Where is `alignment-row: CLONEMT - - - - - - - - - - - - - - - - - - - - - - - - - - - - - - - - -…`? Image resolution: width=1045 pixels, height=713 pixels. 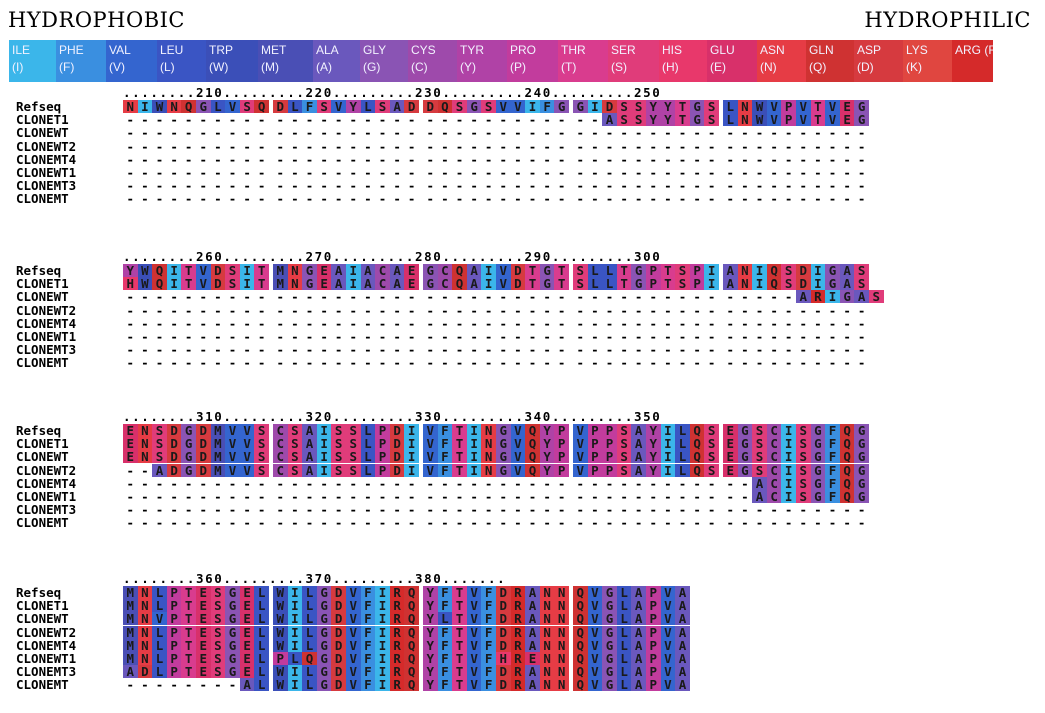 alignment-row: CLONEMT - - - - - - - - - - - - - - - - - - - - - - - - - - - - - - - - -… is located at coordinates (522, 522).